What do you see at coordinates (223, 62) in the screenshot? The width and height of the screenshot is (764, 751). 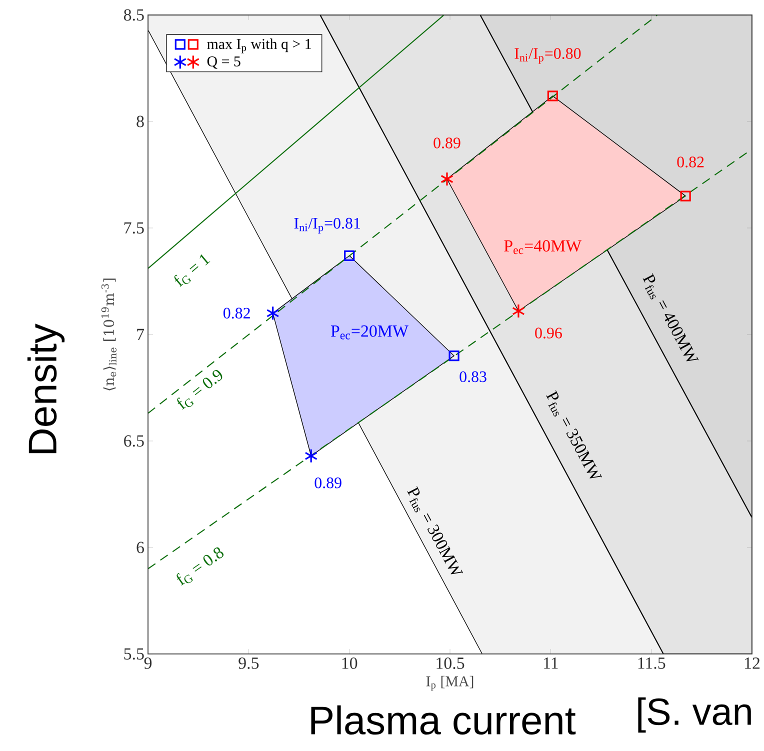 I see `legend-label: Q = 5` at bounding box center [223, 62].